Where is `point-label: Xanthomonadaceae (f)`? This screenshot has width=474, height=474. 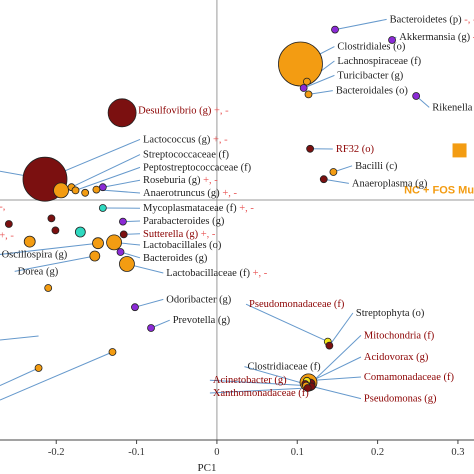 point-label: Xanthomonadaceae (f) is located at coordinates (261, 393).